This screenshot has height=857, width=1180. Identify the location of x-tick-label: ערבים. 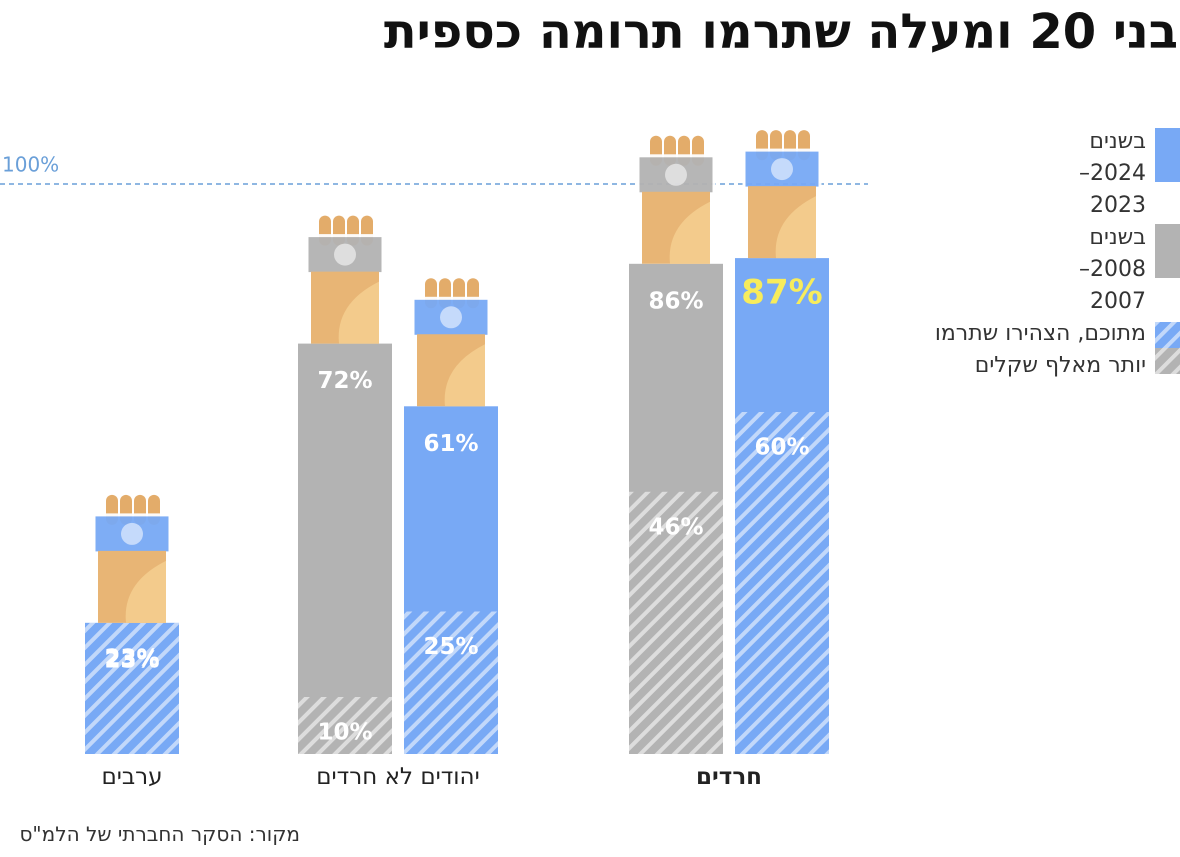
(132, 777).